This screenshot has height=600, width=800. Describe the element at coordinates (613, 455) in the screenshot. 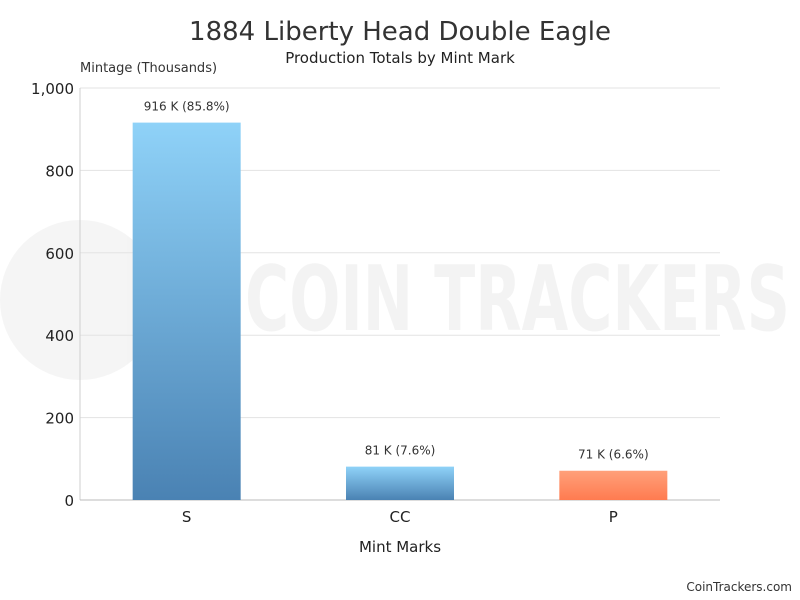

I see `data-label: 71 K (6.6%)` at that location.